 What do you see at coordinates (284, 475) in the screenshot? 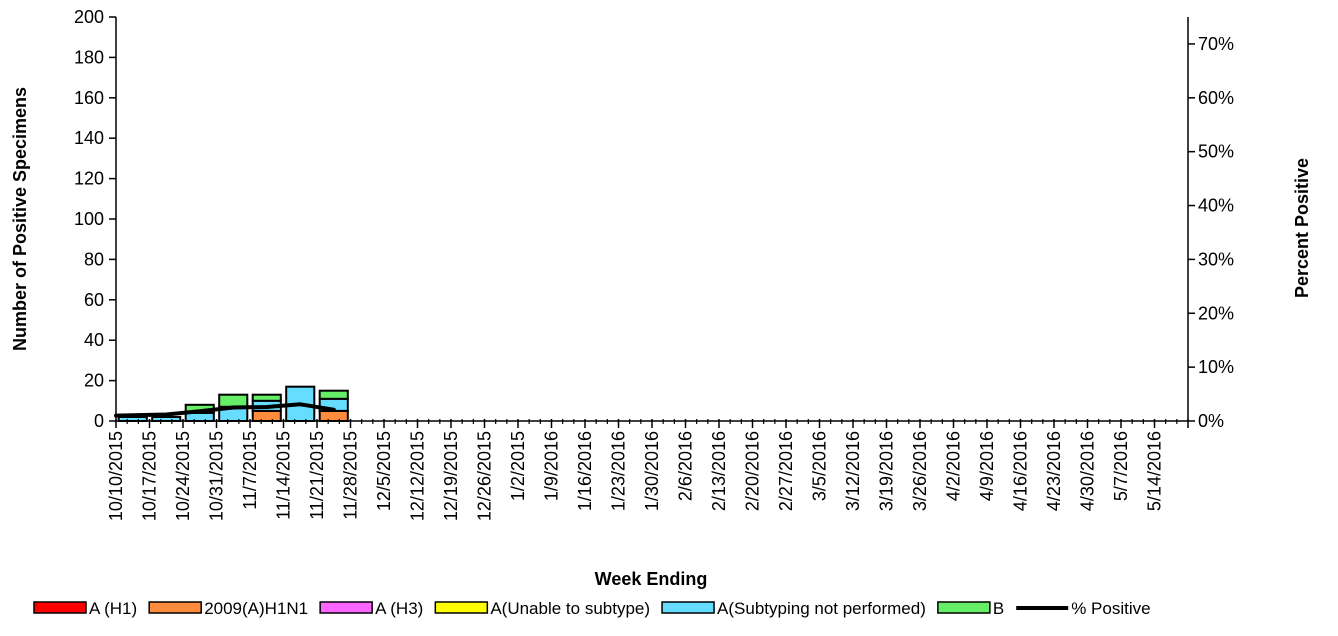
I see `x-tick-label: 11/14/2015` at bounding box center [284, 475].